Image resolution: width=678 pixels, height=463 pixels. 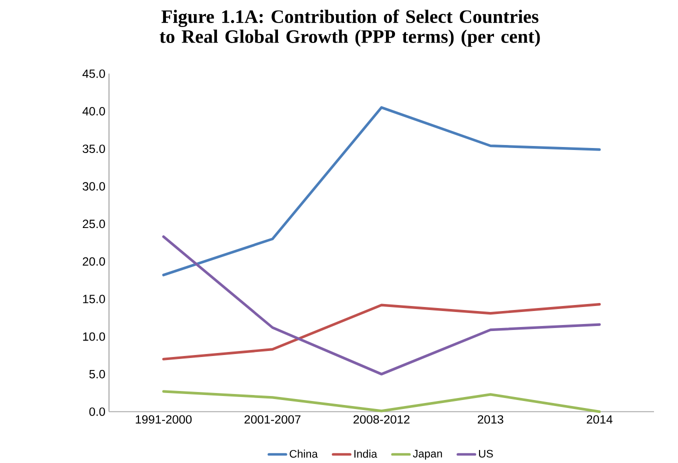 I want to click on y-tick-label: 25.0, so click(x=94, y=224).